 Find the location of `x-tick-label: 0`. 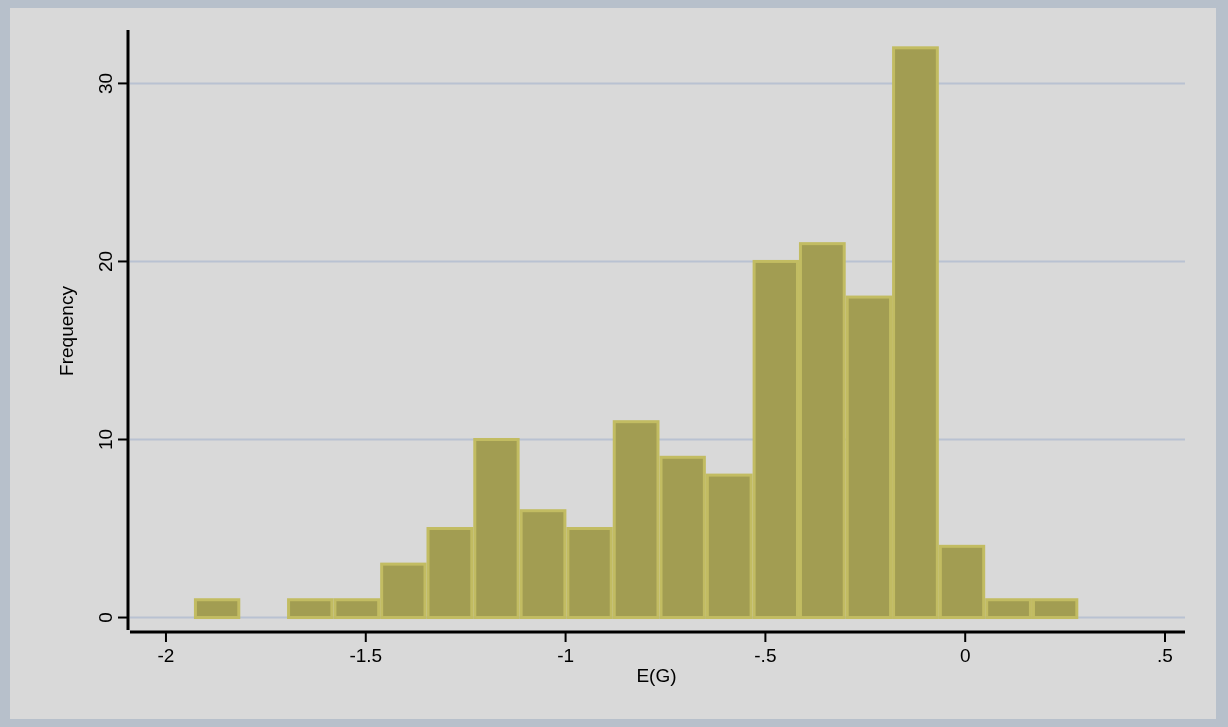

x-tick-label: 0 is located at coordinates (965, 655).